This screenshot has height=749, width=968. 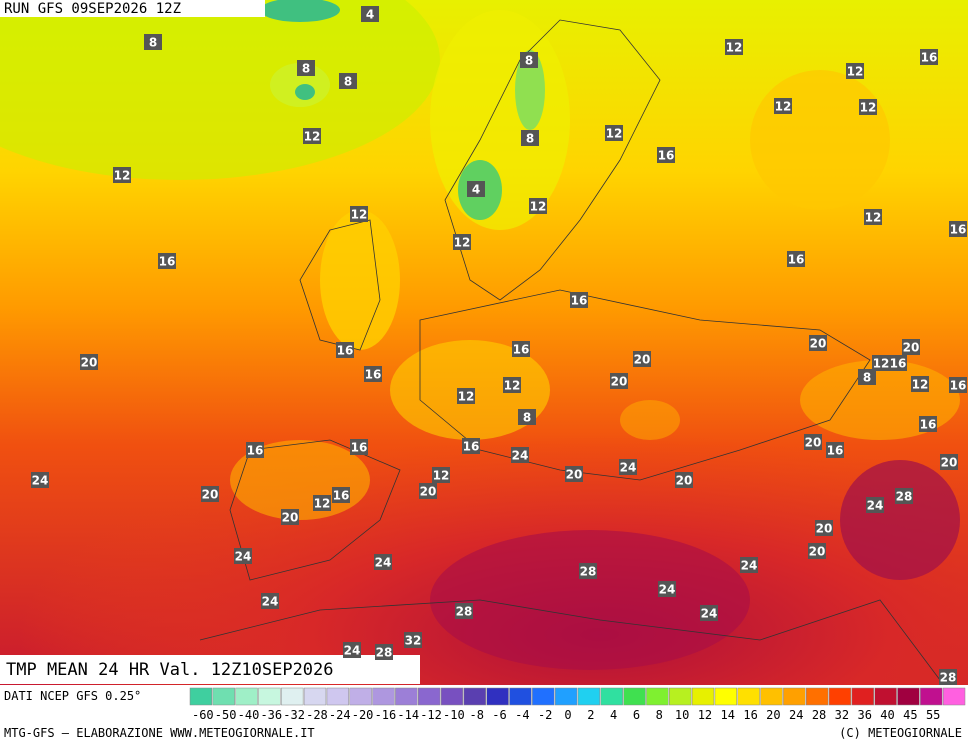 What do you see at coordinates (842, 715) in the screenshot?
I see `colorbar-tick-label: 32` at bounding box center [842, 715].